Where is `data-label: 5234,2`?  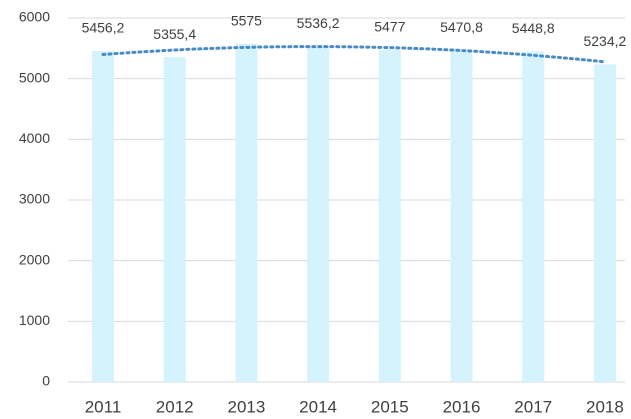 data-label: 5234,2 is located at coordinates (604, 41).